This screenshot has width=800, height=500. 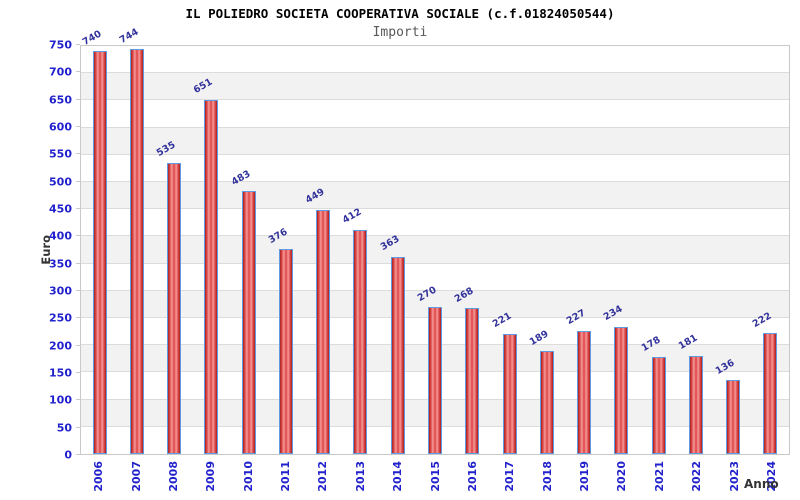 What do you see at coordinates (697, 476) in the screenshot?
I see `x-tick-label: 2022` at bounding box center [697, 476].